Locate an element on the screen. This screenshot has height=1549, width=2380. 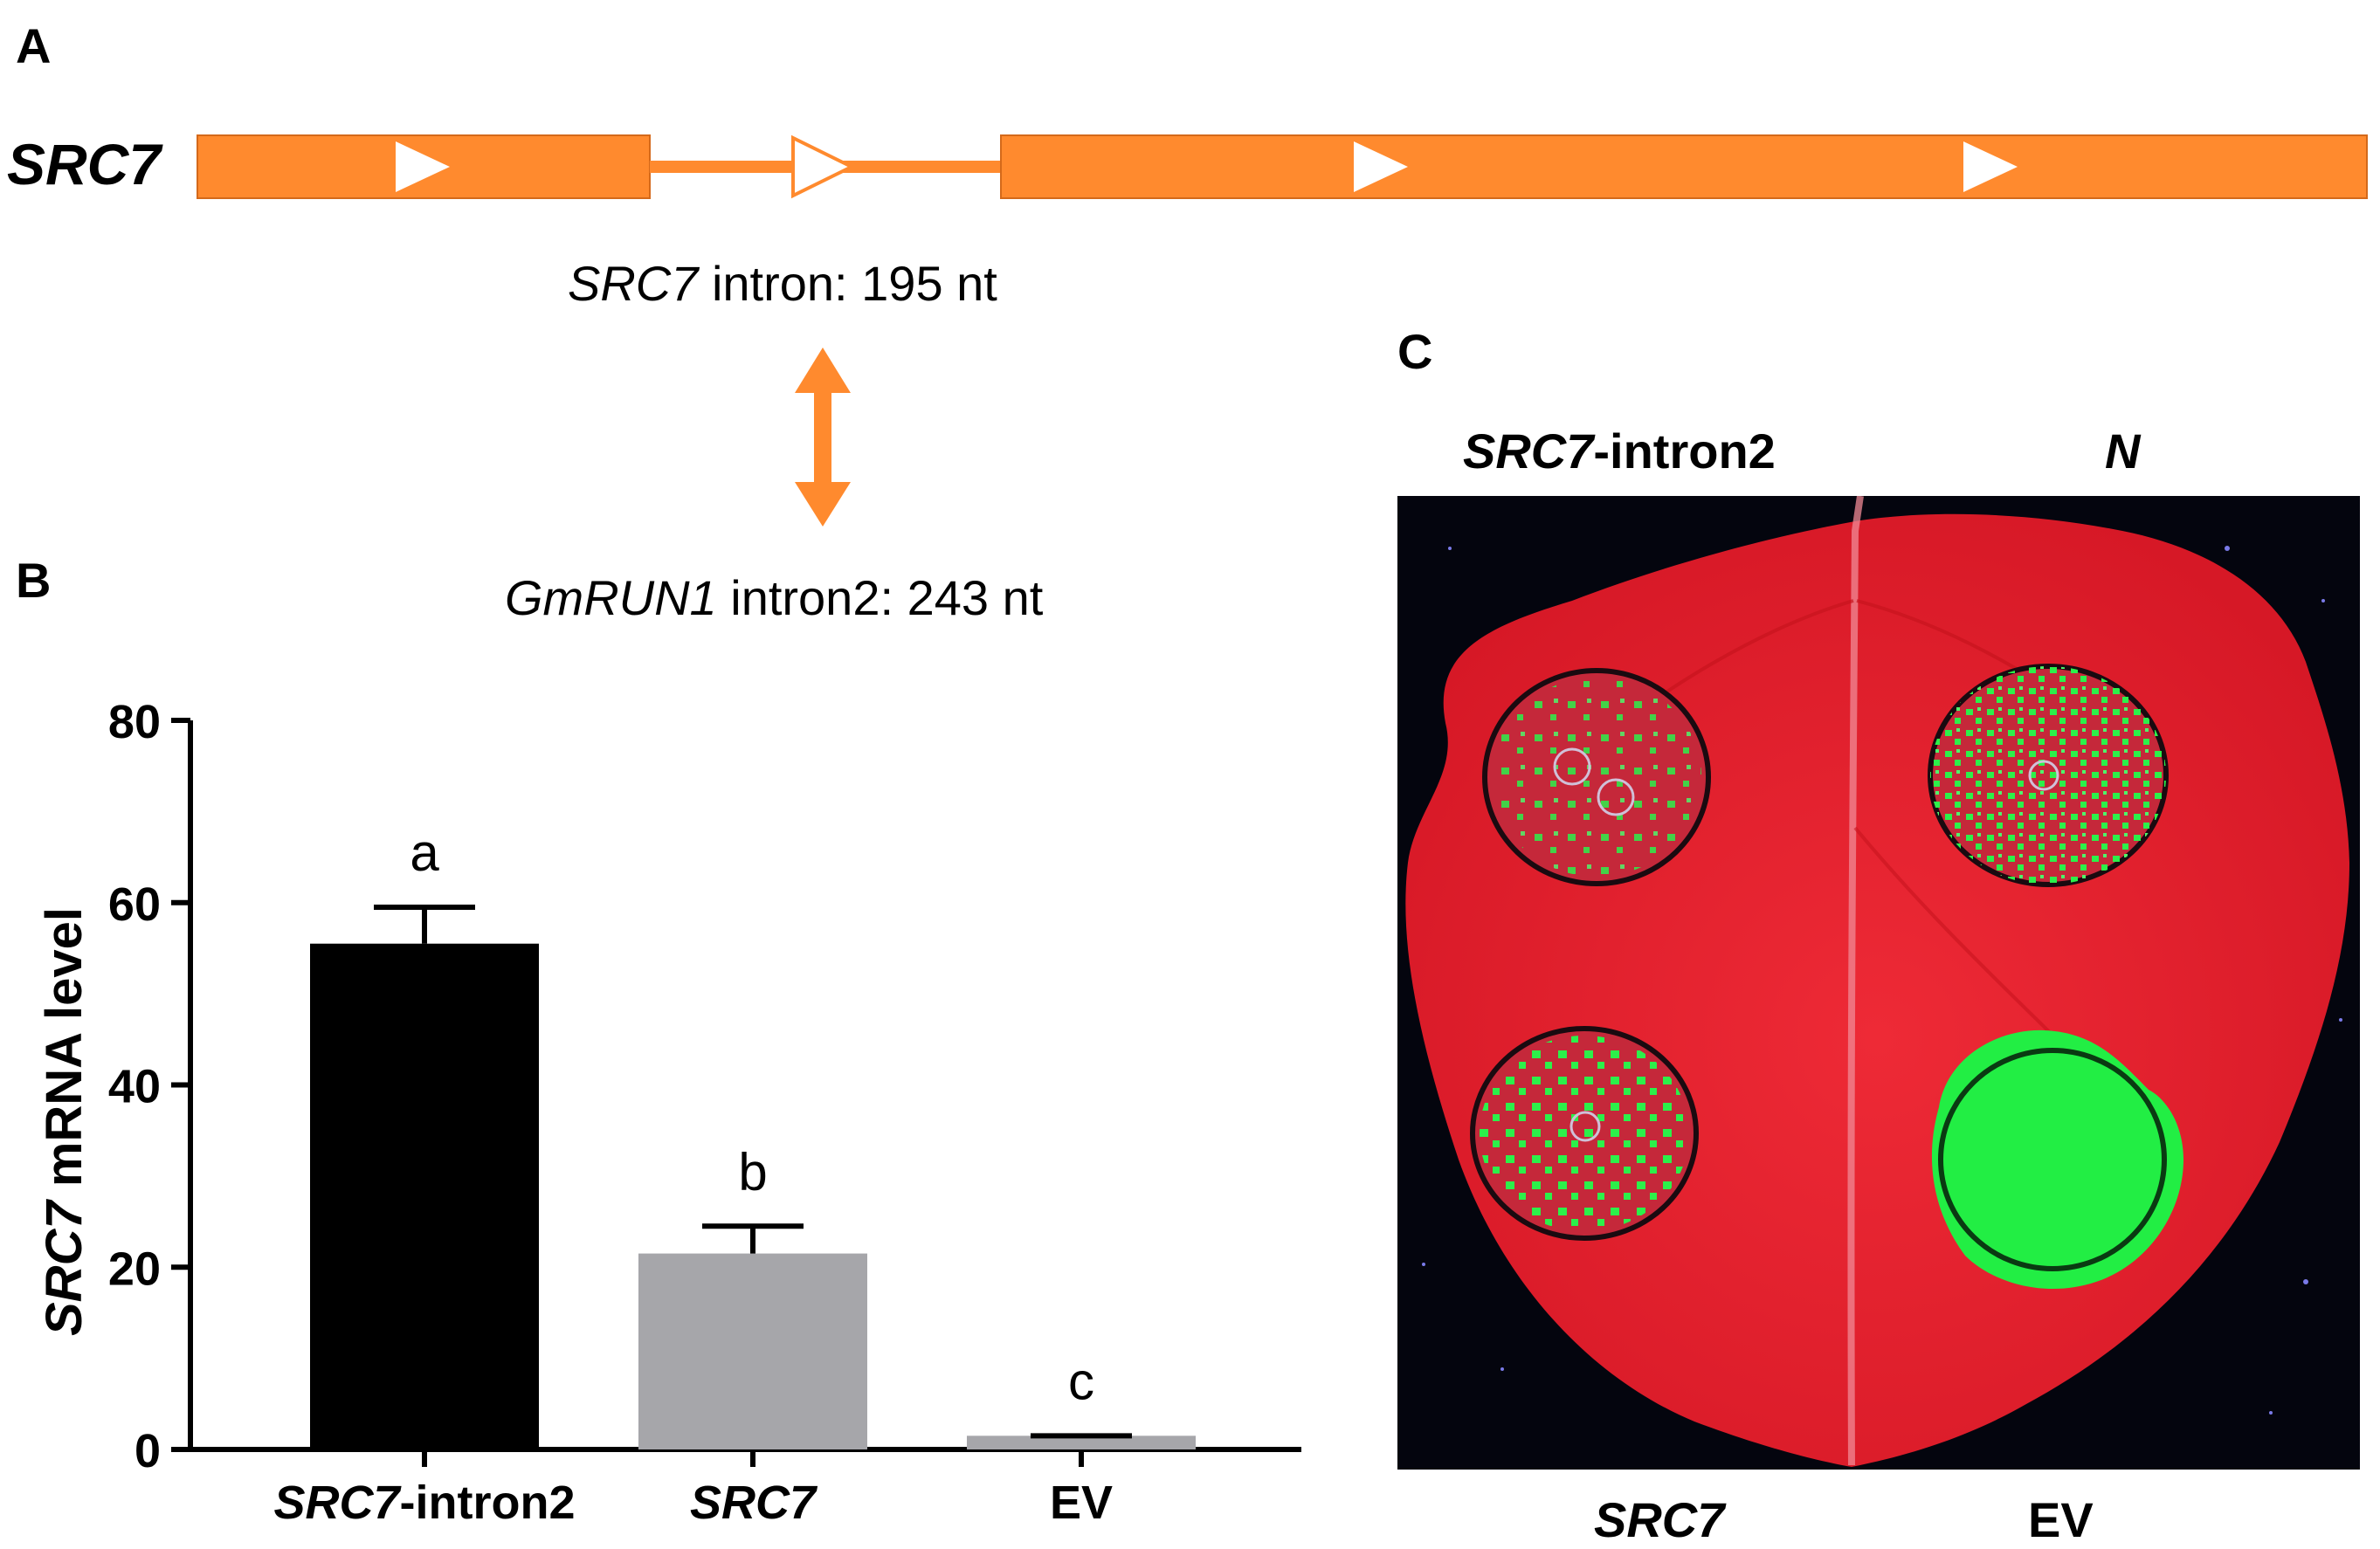
y-tick-label-1: 20 is located at coordinates (134, 1269).